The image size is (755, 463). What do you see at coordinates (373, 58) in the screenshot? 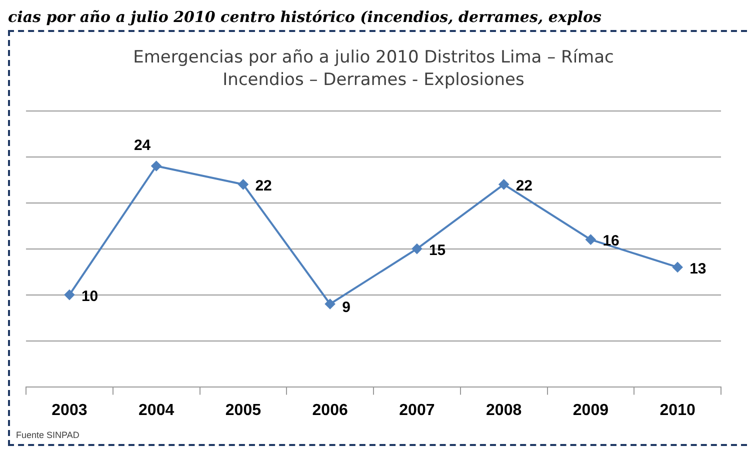
I see `chart-title: Emergencias por año a julio 2010 Distritos Lima – Rímac` at bounding box center [373, 58].